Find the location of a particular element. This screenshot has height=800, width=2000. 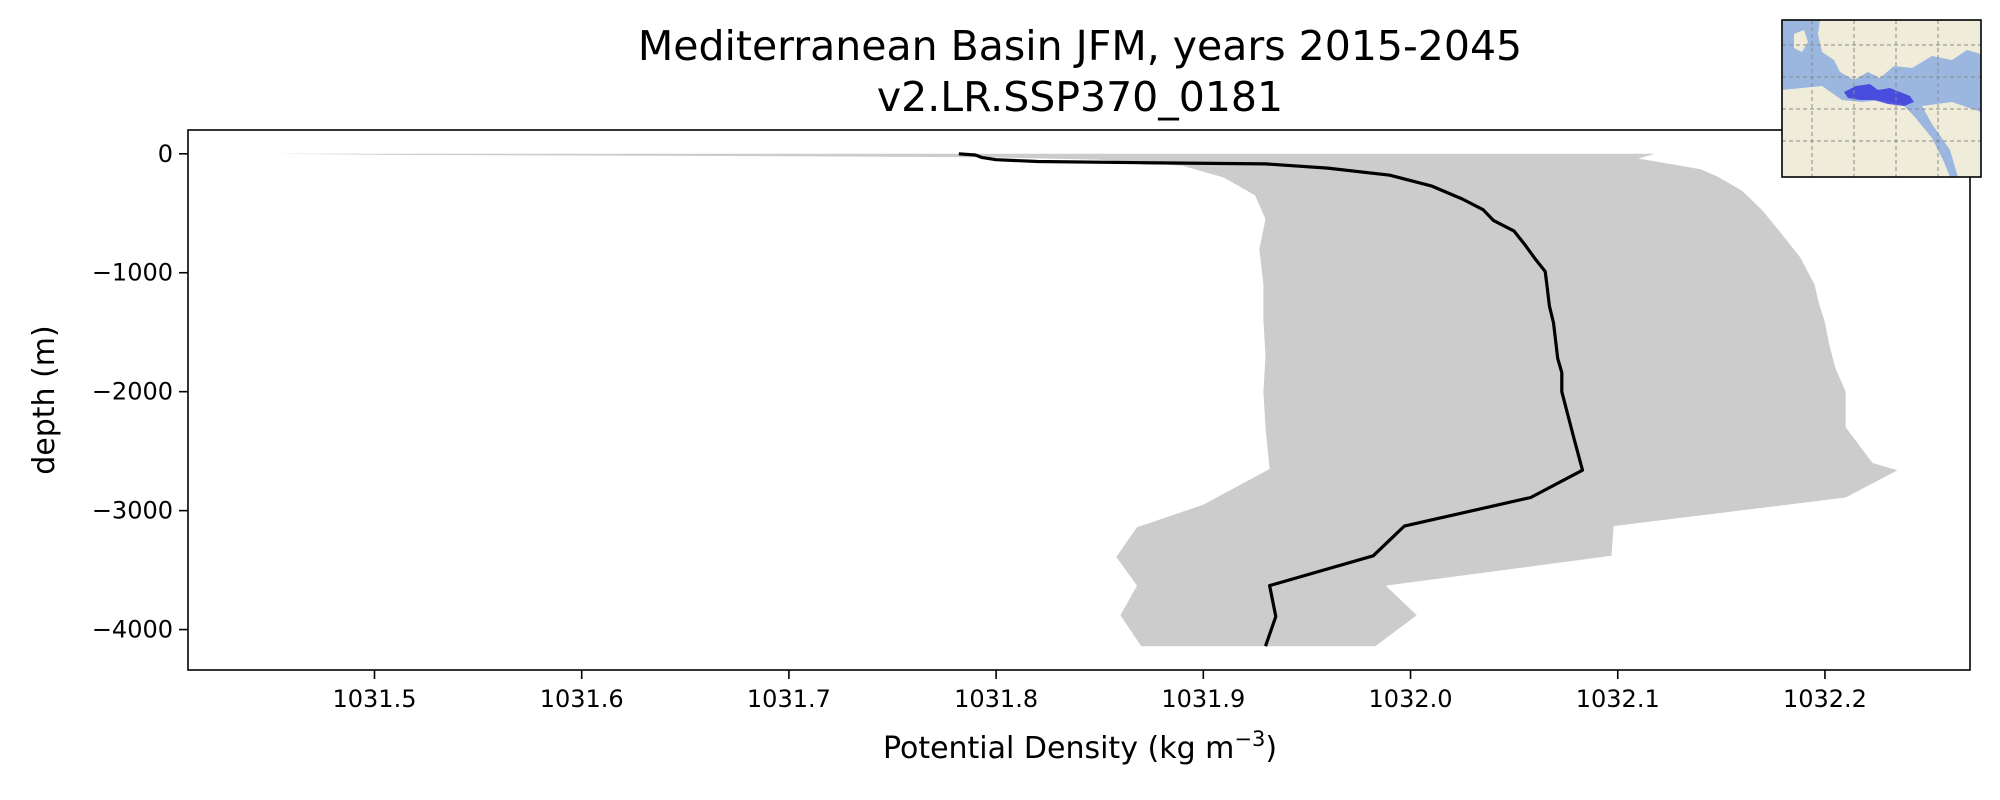

x-tick-label: 1031.9 is located at coordinates (1203, 699).